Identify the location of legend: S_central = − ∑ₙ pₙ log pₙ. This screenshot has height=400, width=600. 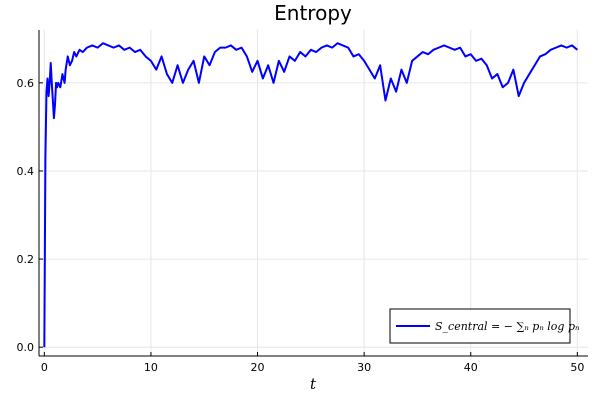
(484, 326).